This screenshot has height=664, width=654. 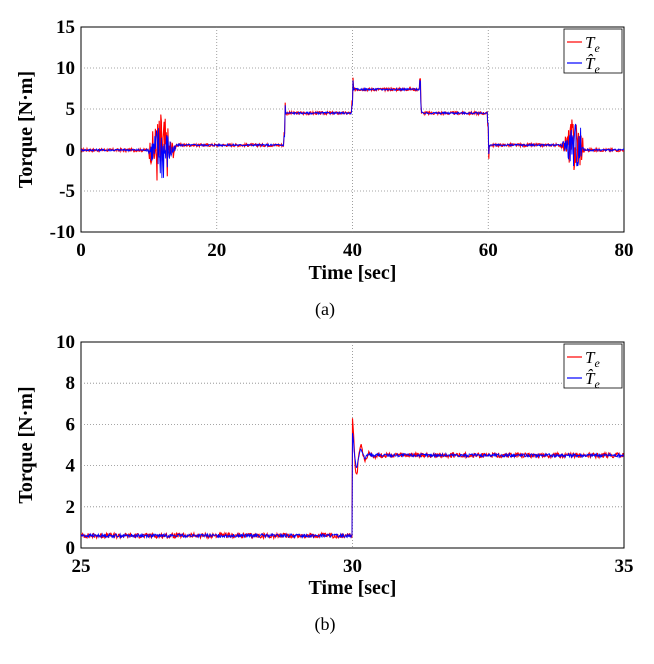 I want to click on y-tick-label: 6, so click(x=71, y=424).